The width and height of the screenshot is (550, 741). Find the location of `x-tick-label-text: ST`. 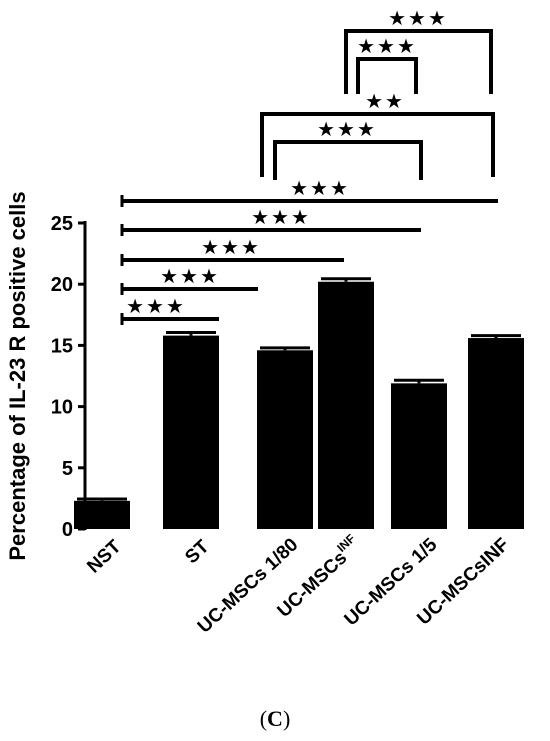

x-tick-label-text: ST is located at coordinates (197, 552).